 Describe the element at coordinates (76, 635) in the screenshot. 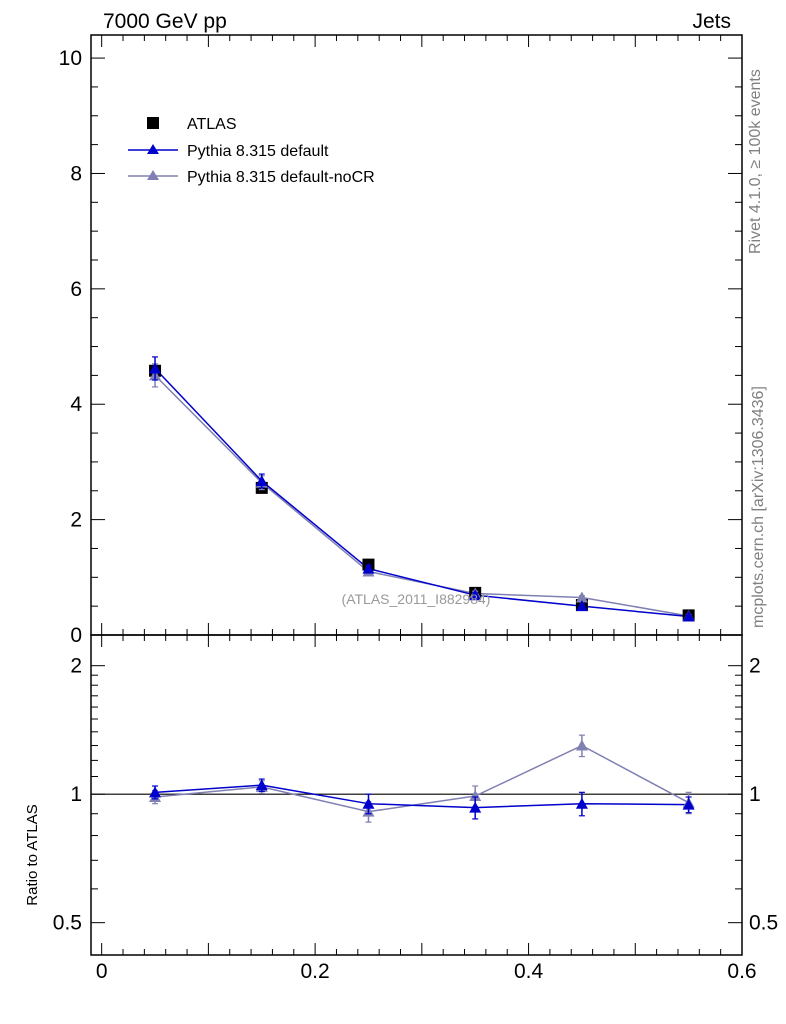

I see `main-y-tick-label: 0` at that location.